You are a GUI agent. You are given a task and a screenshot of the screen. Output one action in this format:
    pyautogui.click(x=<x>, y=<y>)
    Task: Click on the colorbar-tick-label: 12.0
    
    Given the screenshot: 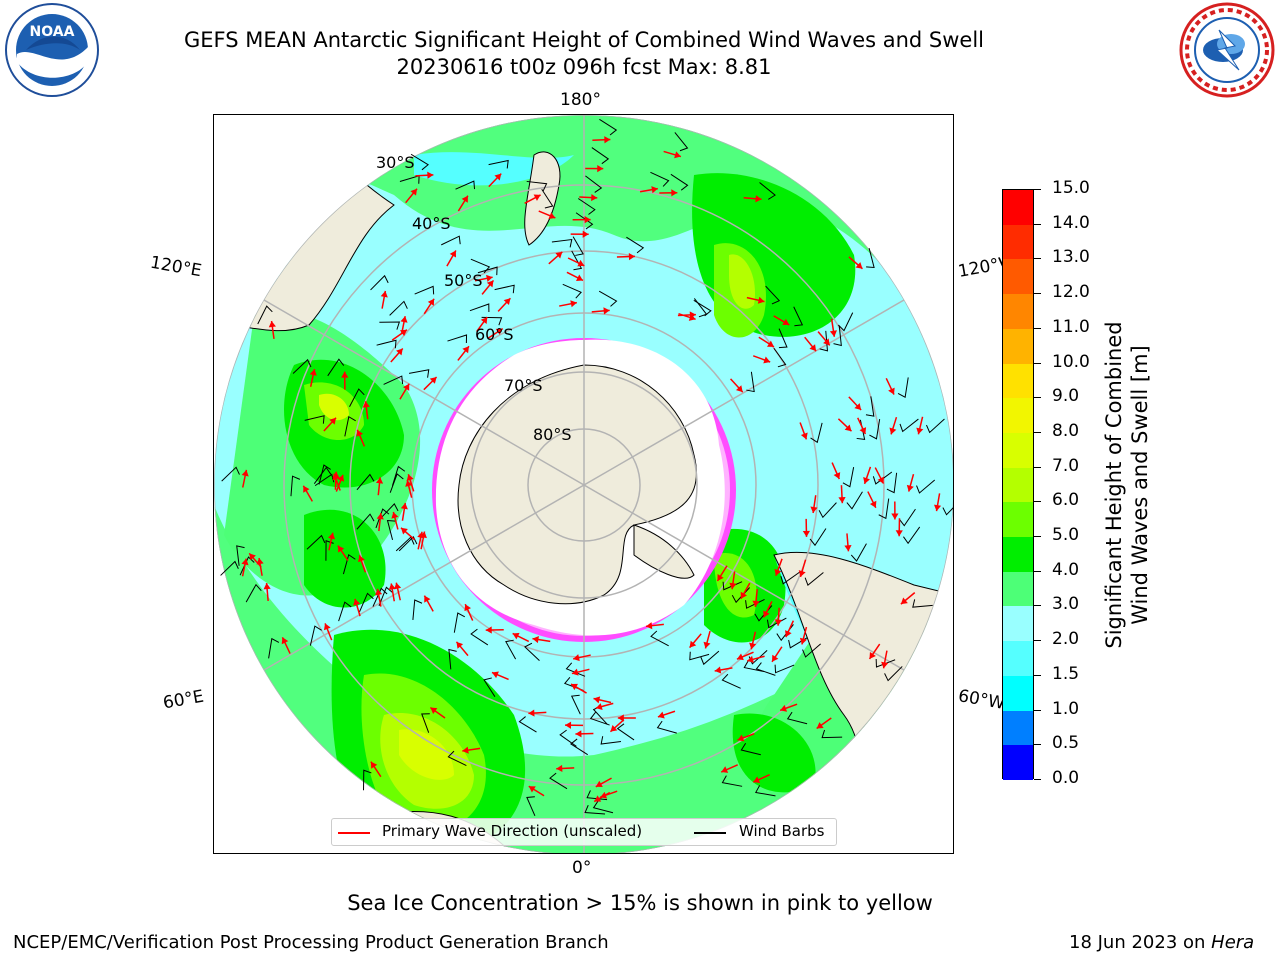 What is the action you would take?
    pyautogui.click(x=1071, y=292)
    